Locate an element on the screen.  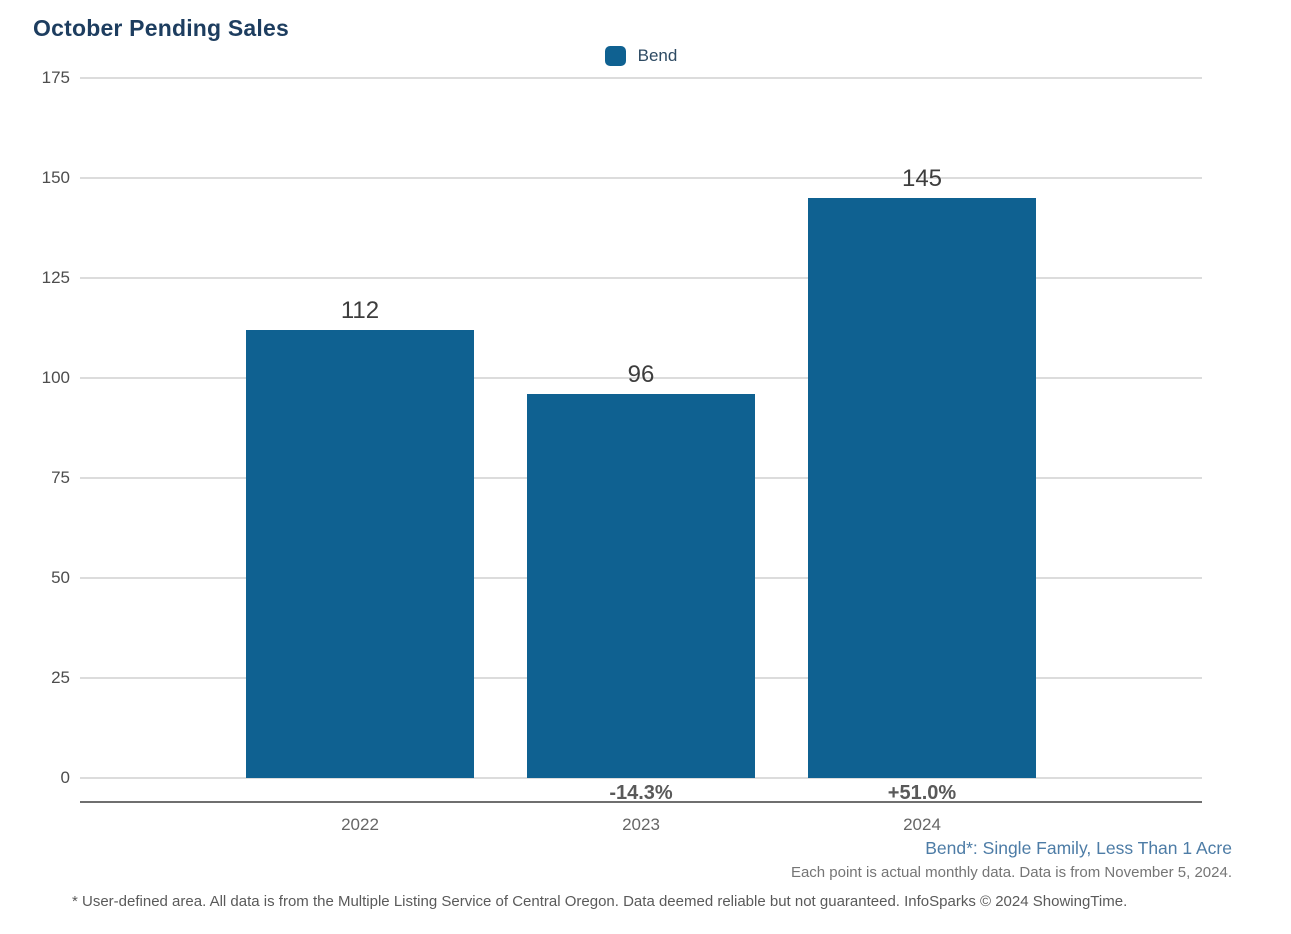
page-title: October Pending Sales is located at coordinates (161, 28).